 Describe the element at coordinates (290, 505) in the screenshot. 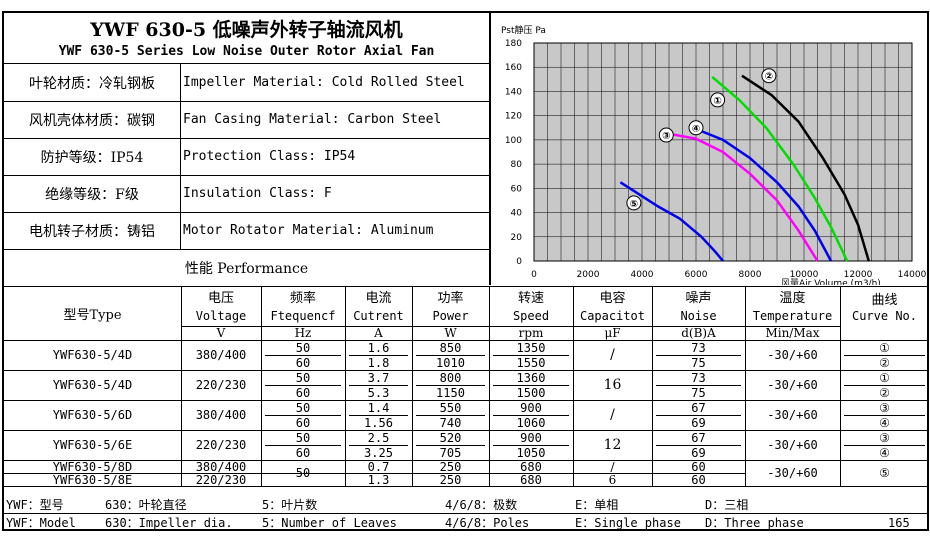

I see `footer-cn-item: 5：叶片数` at that location.